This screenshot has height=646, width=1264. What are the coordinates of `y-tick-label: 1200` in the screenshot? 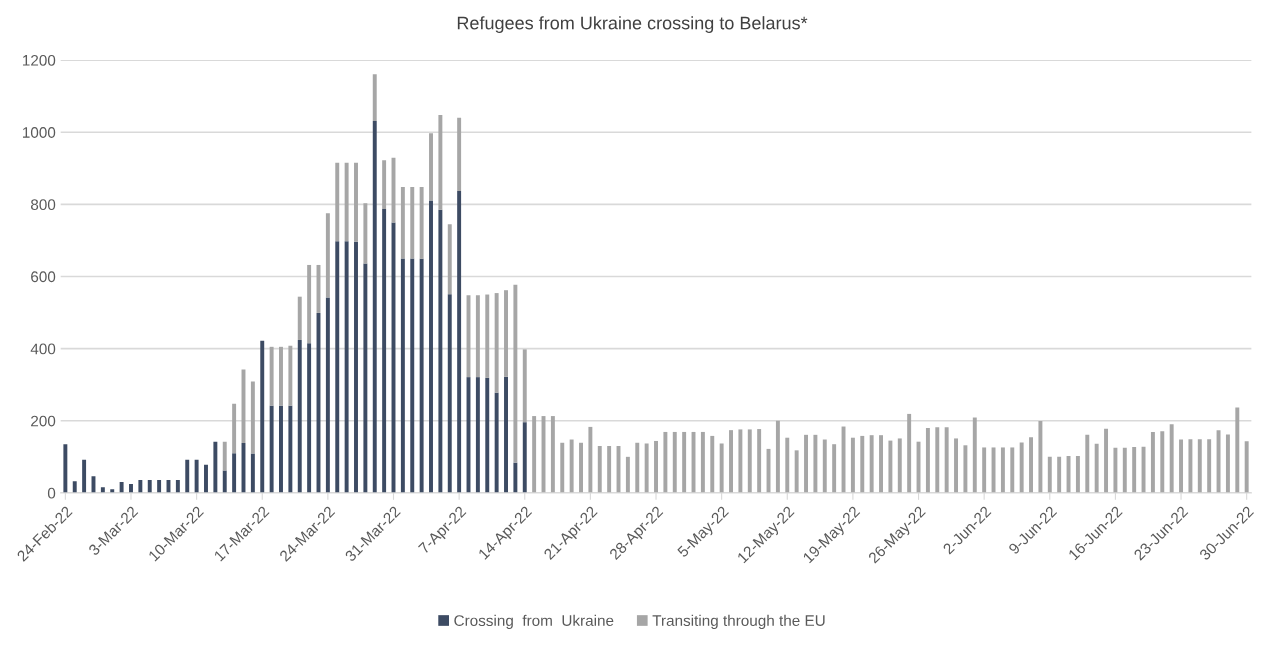 It's located at (39, 60).